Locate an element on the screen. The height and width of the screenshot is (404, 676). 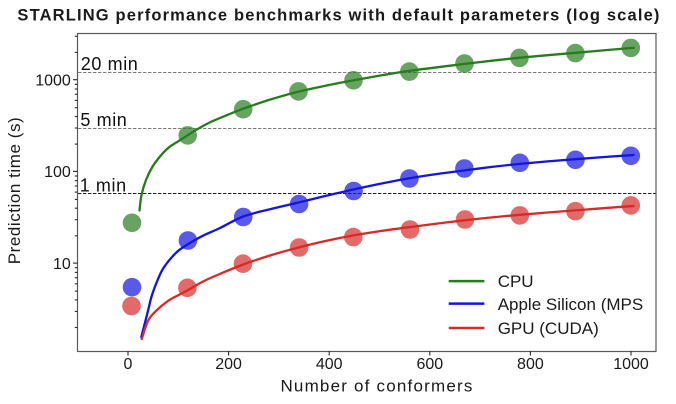
svg-text: 200 is located at coordinates (228, 364).